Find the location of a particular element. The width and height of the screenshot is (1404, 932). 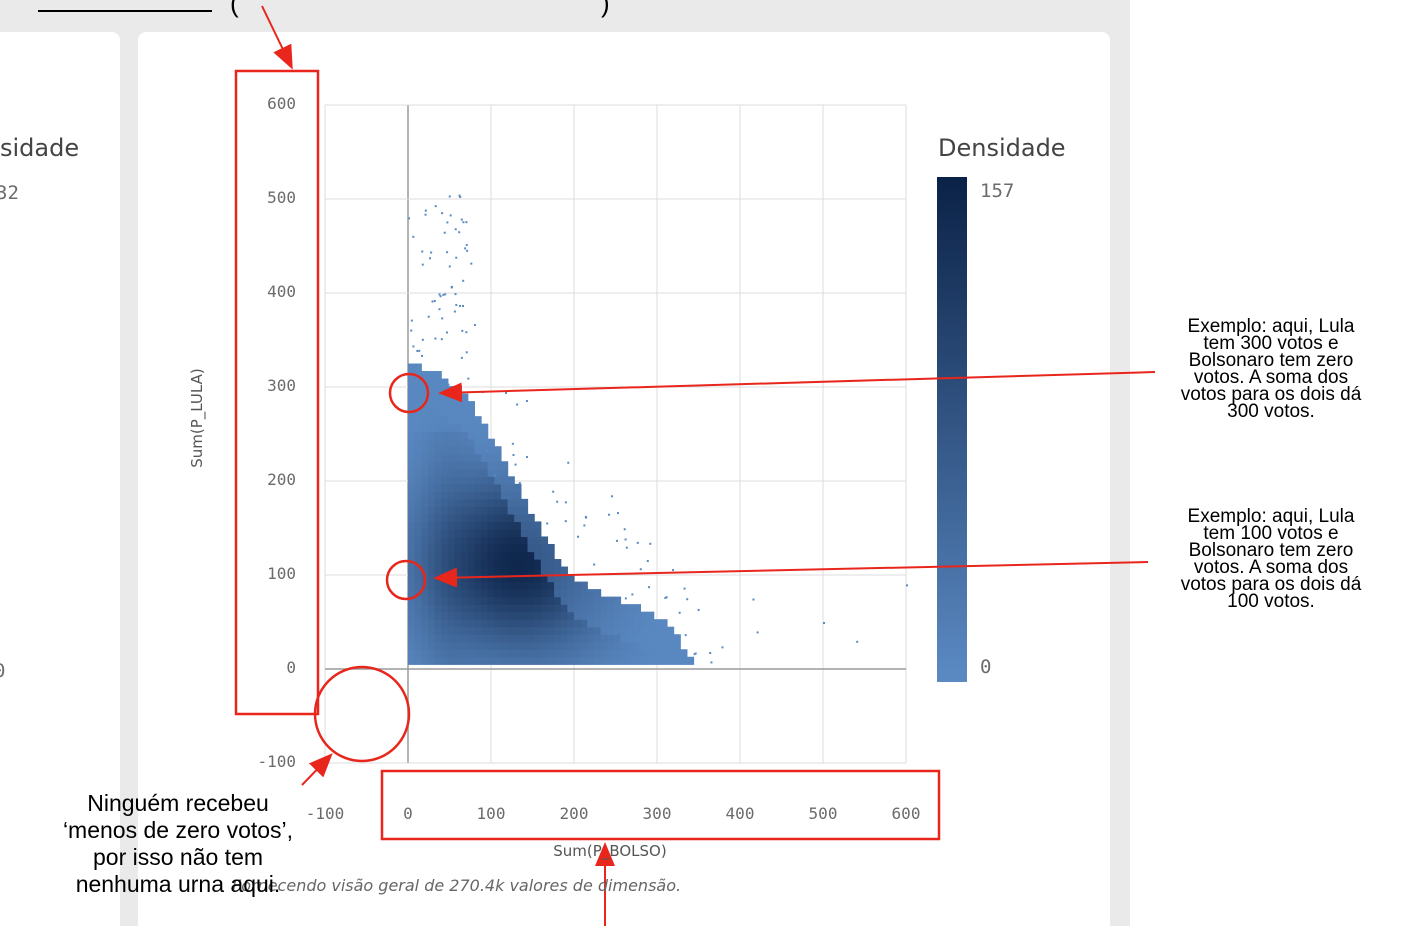

annotation-line: votos para os dois dá is located at coordinates (1271, 394).